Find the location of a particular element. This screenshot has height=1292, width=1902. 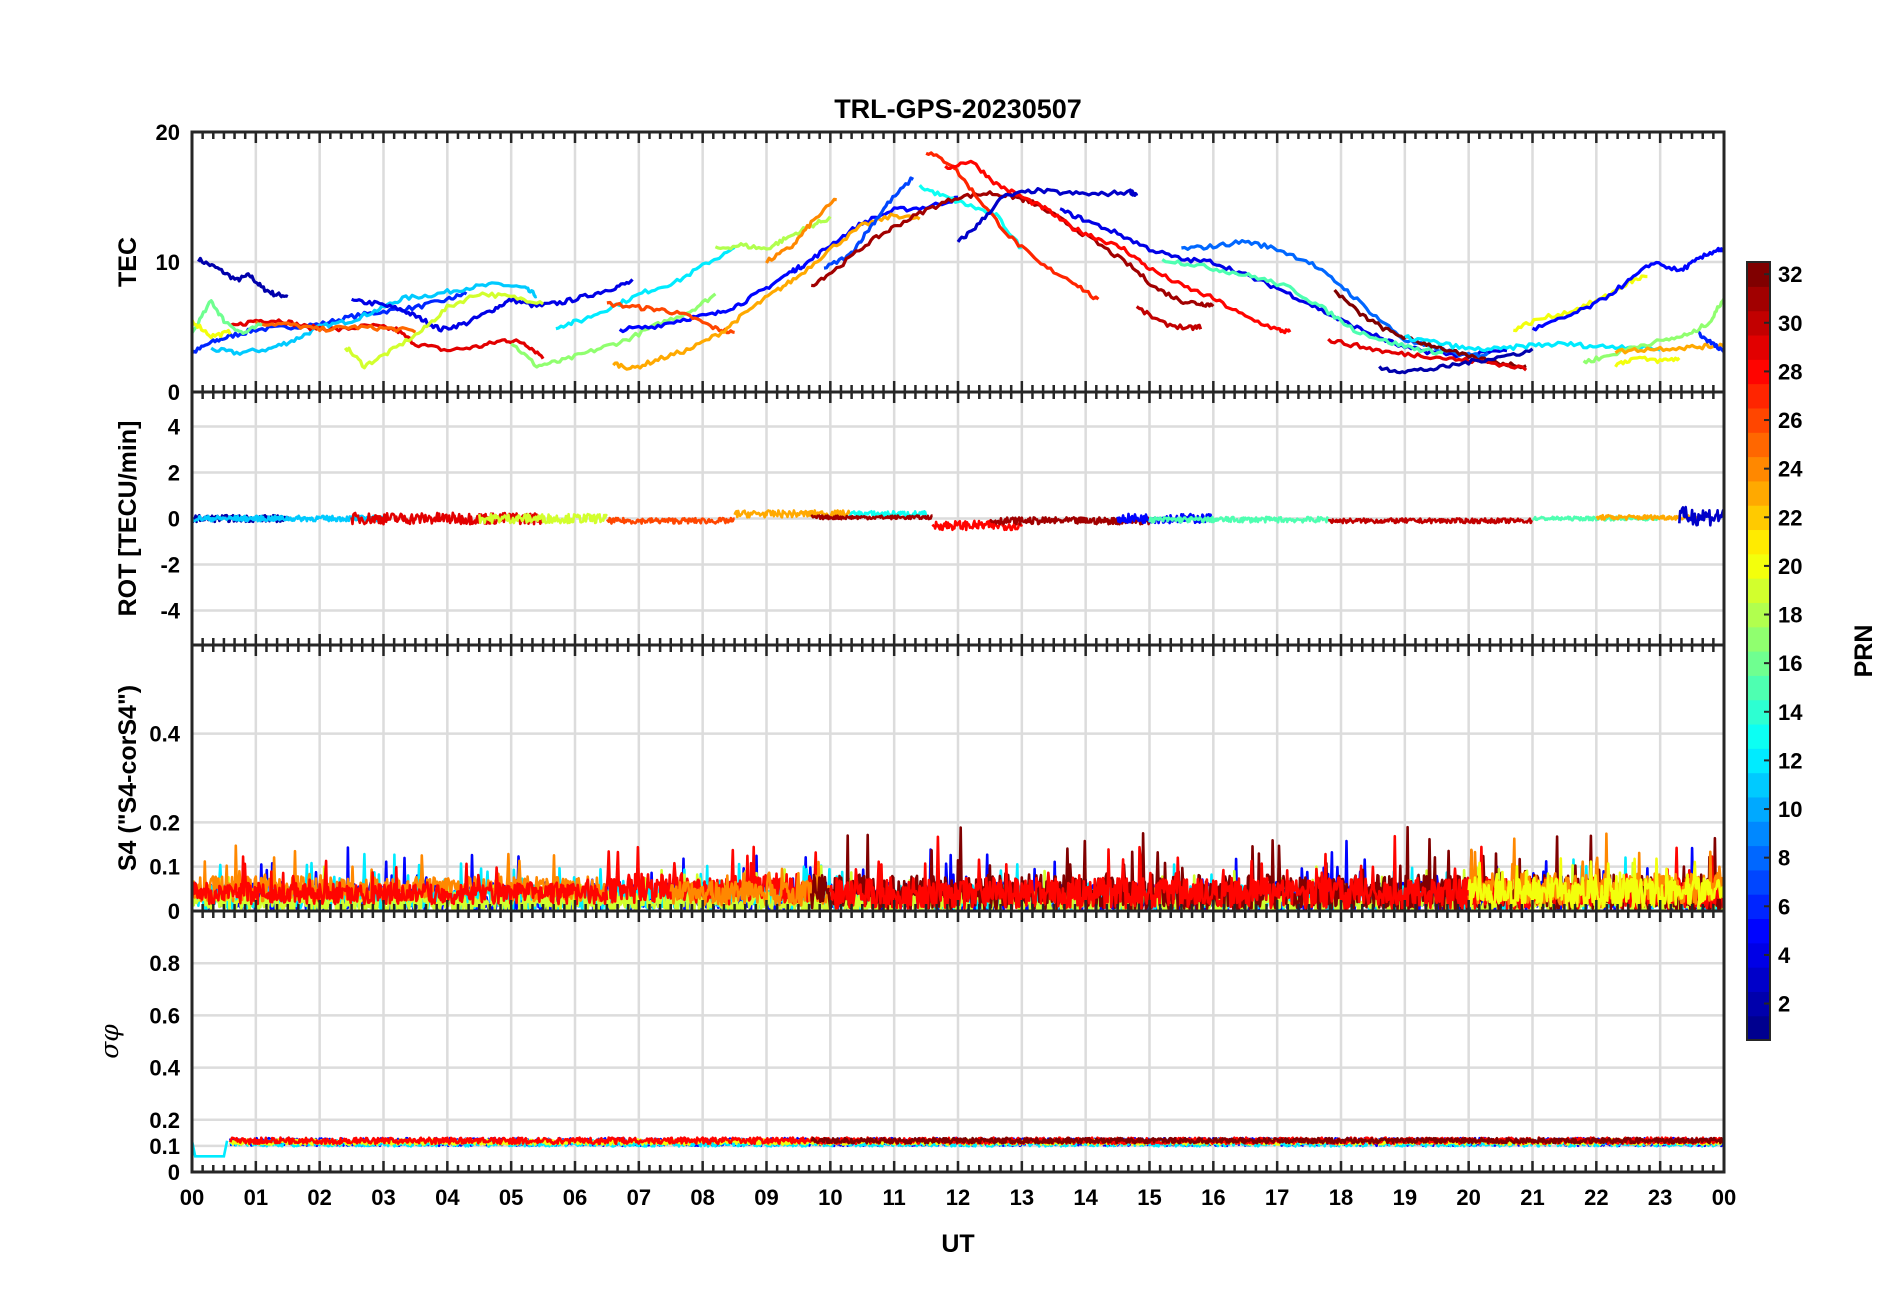

chart-title: TRL-GPS-20230507 is located at coordinates (958, 109).